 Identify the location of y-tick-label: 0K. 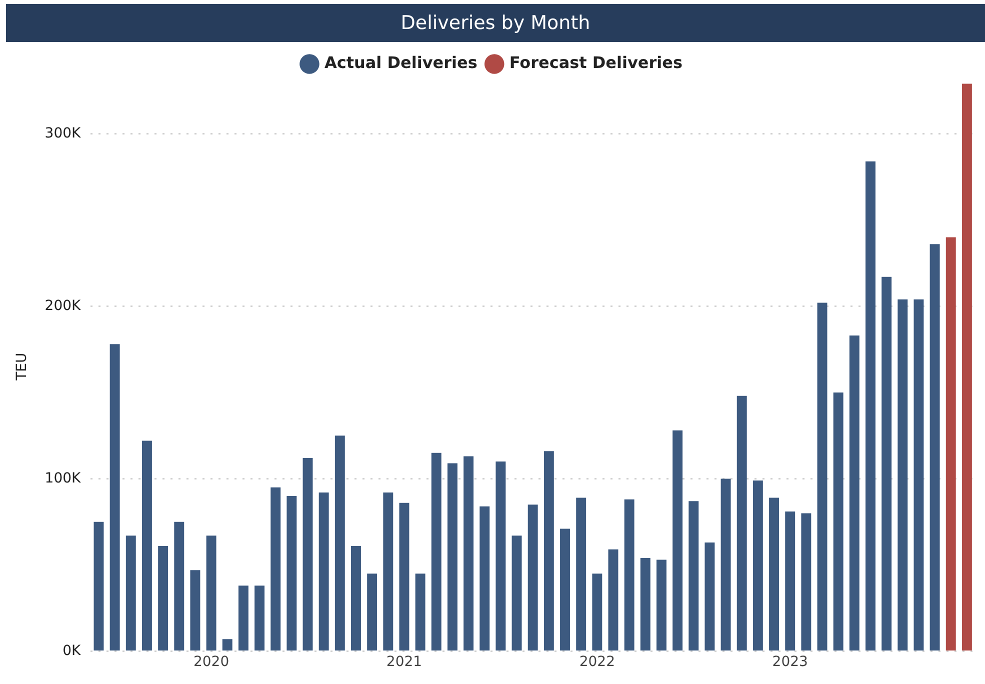
(72, 650).